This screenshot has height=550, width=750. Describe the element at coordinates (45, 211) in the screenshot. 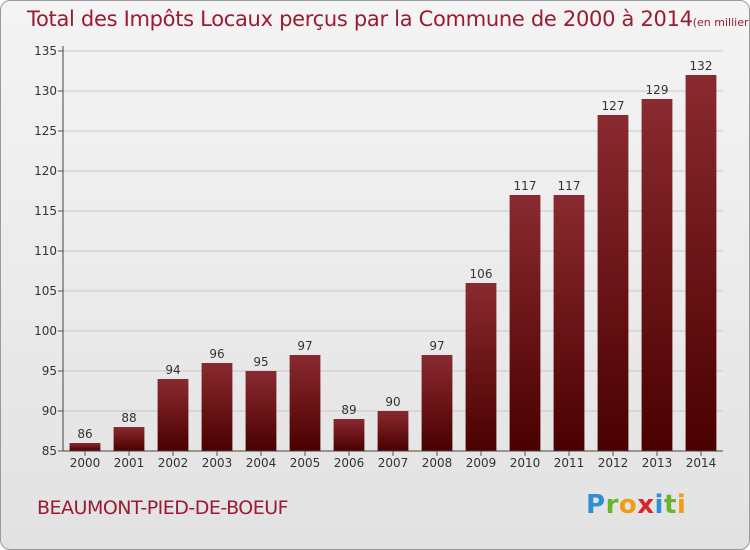

I see `y-tick-label: 115` at that location.